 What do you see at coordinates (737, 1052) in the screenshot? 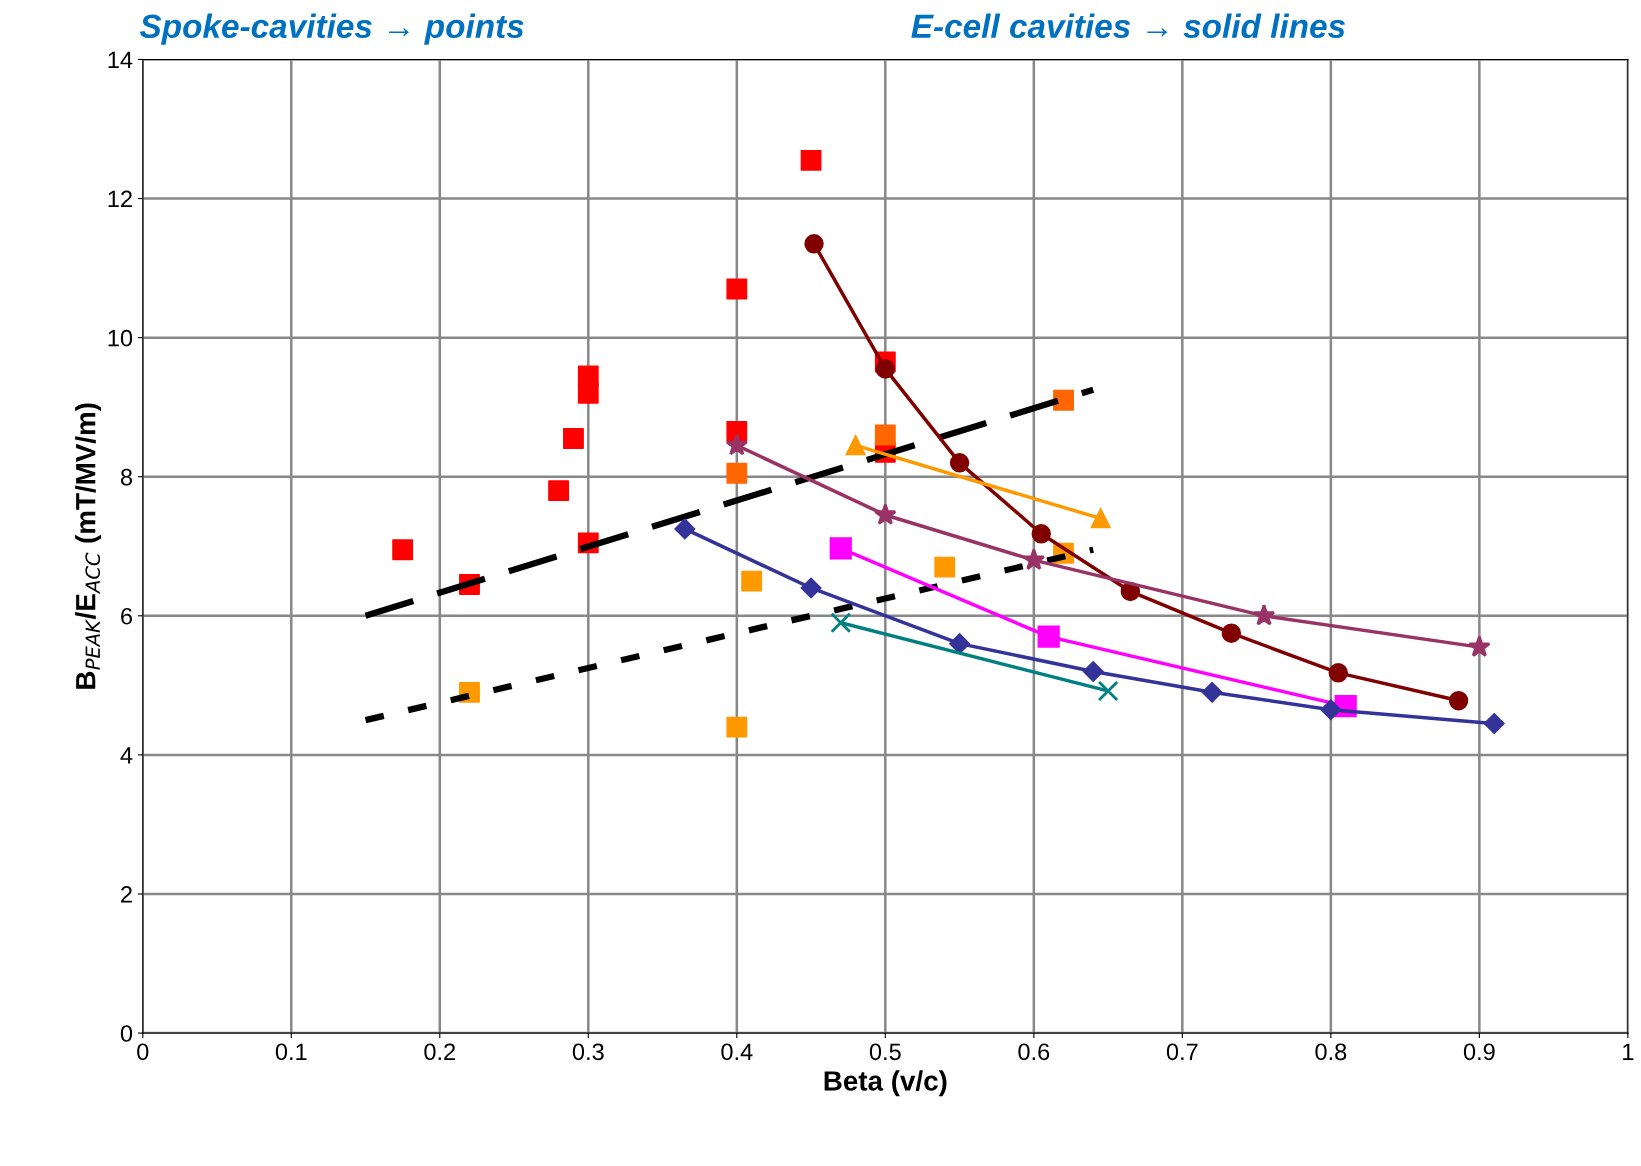
I see `x-tick-label: 0.4` at bounding box center [737, 1052].